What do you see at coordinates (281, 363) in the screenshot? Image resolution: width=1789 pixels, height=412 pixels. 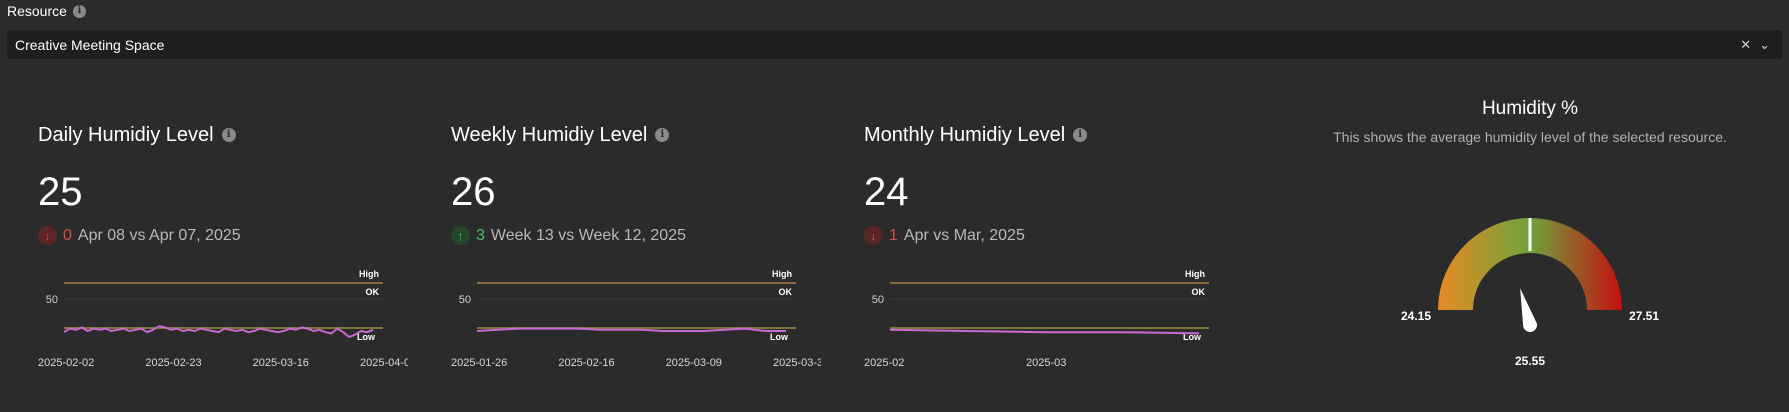 I see `x-tick-label: 2025-03-16` at bounding box center [281, 363].